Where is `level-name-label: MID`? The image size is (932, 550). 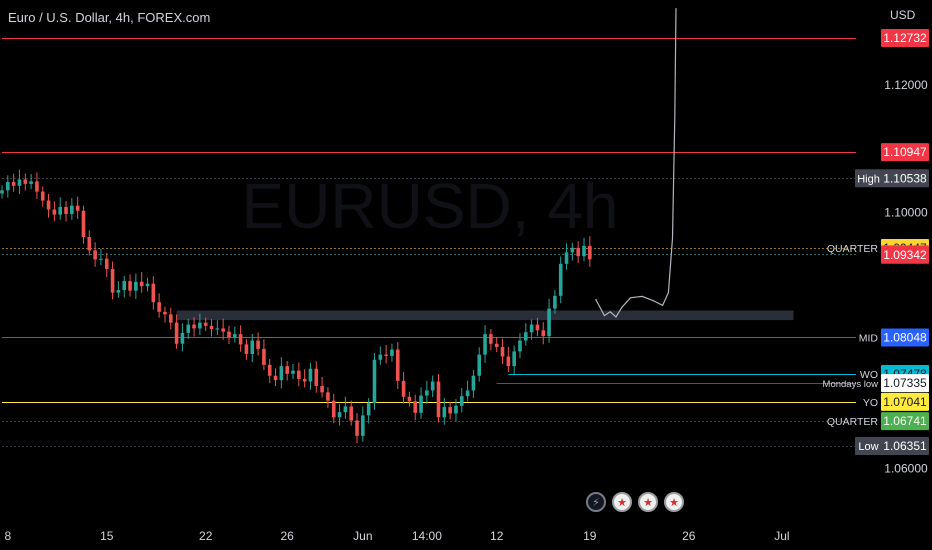
level-name-label: MID is located at coordinates (869, 338).